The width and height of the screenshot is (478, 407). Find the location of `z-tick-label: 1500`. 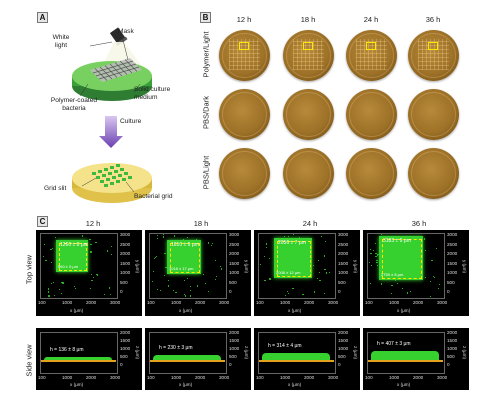

z-tick-label: 1500 is located at coordinates (452, 340).